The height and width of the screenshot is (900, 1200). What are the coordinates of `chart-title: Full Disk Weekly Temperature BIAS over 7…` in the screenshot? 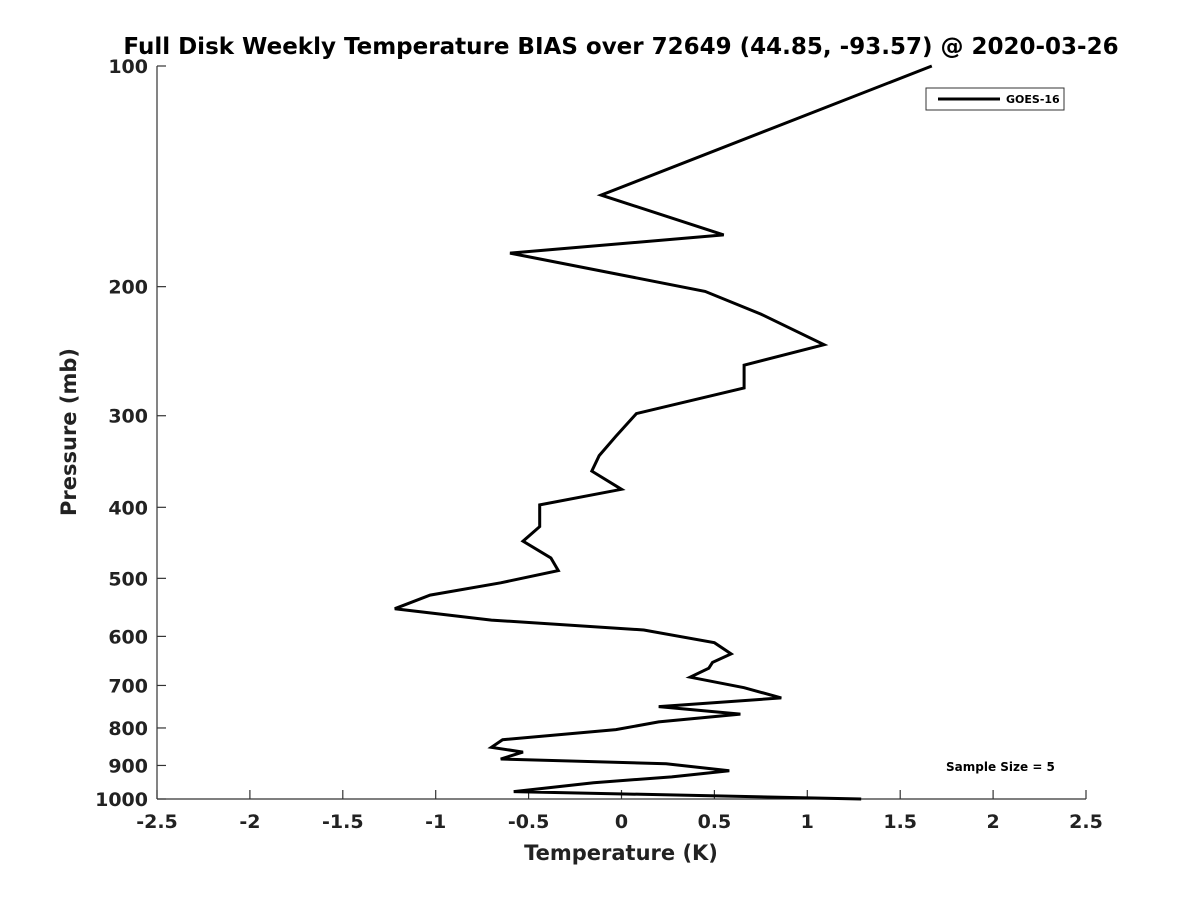 It's located at (620, 47).